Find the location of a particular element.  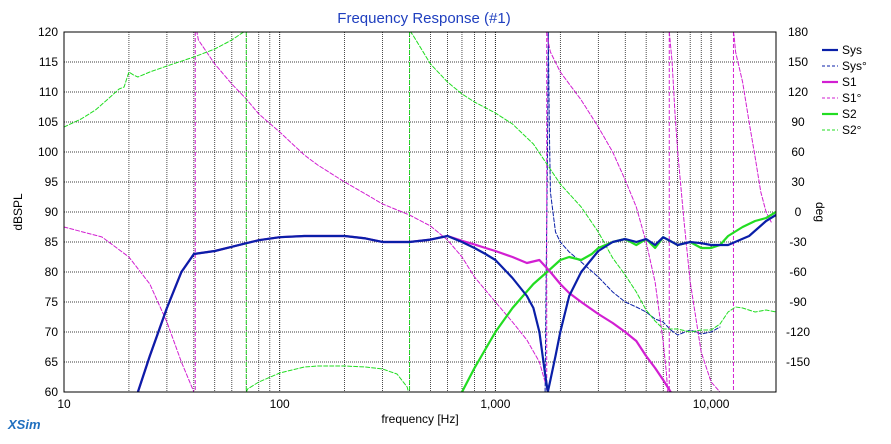

y2-tick-label: 60 is located at coordinates (798, 152).